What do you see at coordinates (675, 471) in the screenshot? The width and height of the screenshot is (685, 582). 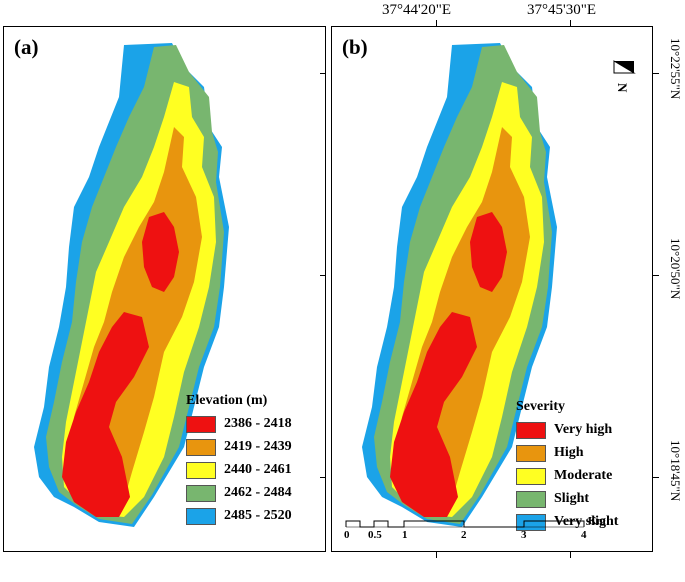 I see `latitude-label-3: 10°18'45"N` at bounding box center [675, 471].